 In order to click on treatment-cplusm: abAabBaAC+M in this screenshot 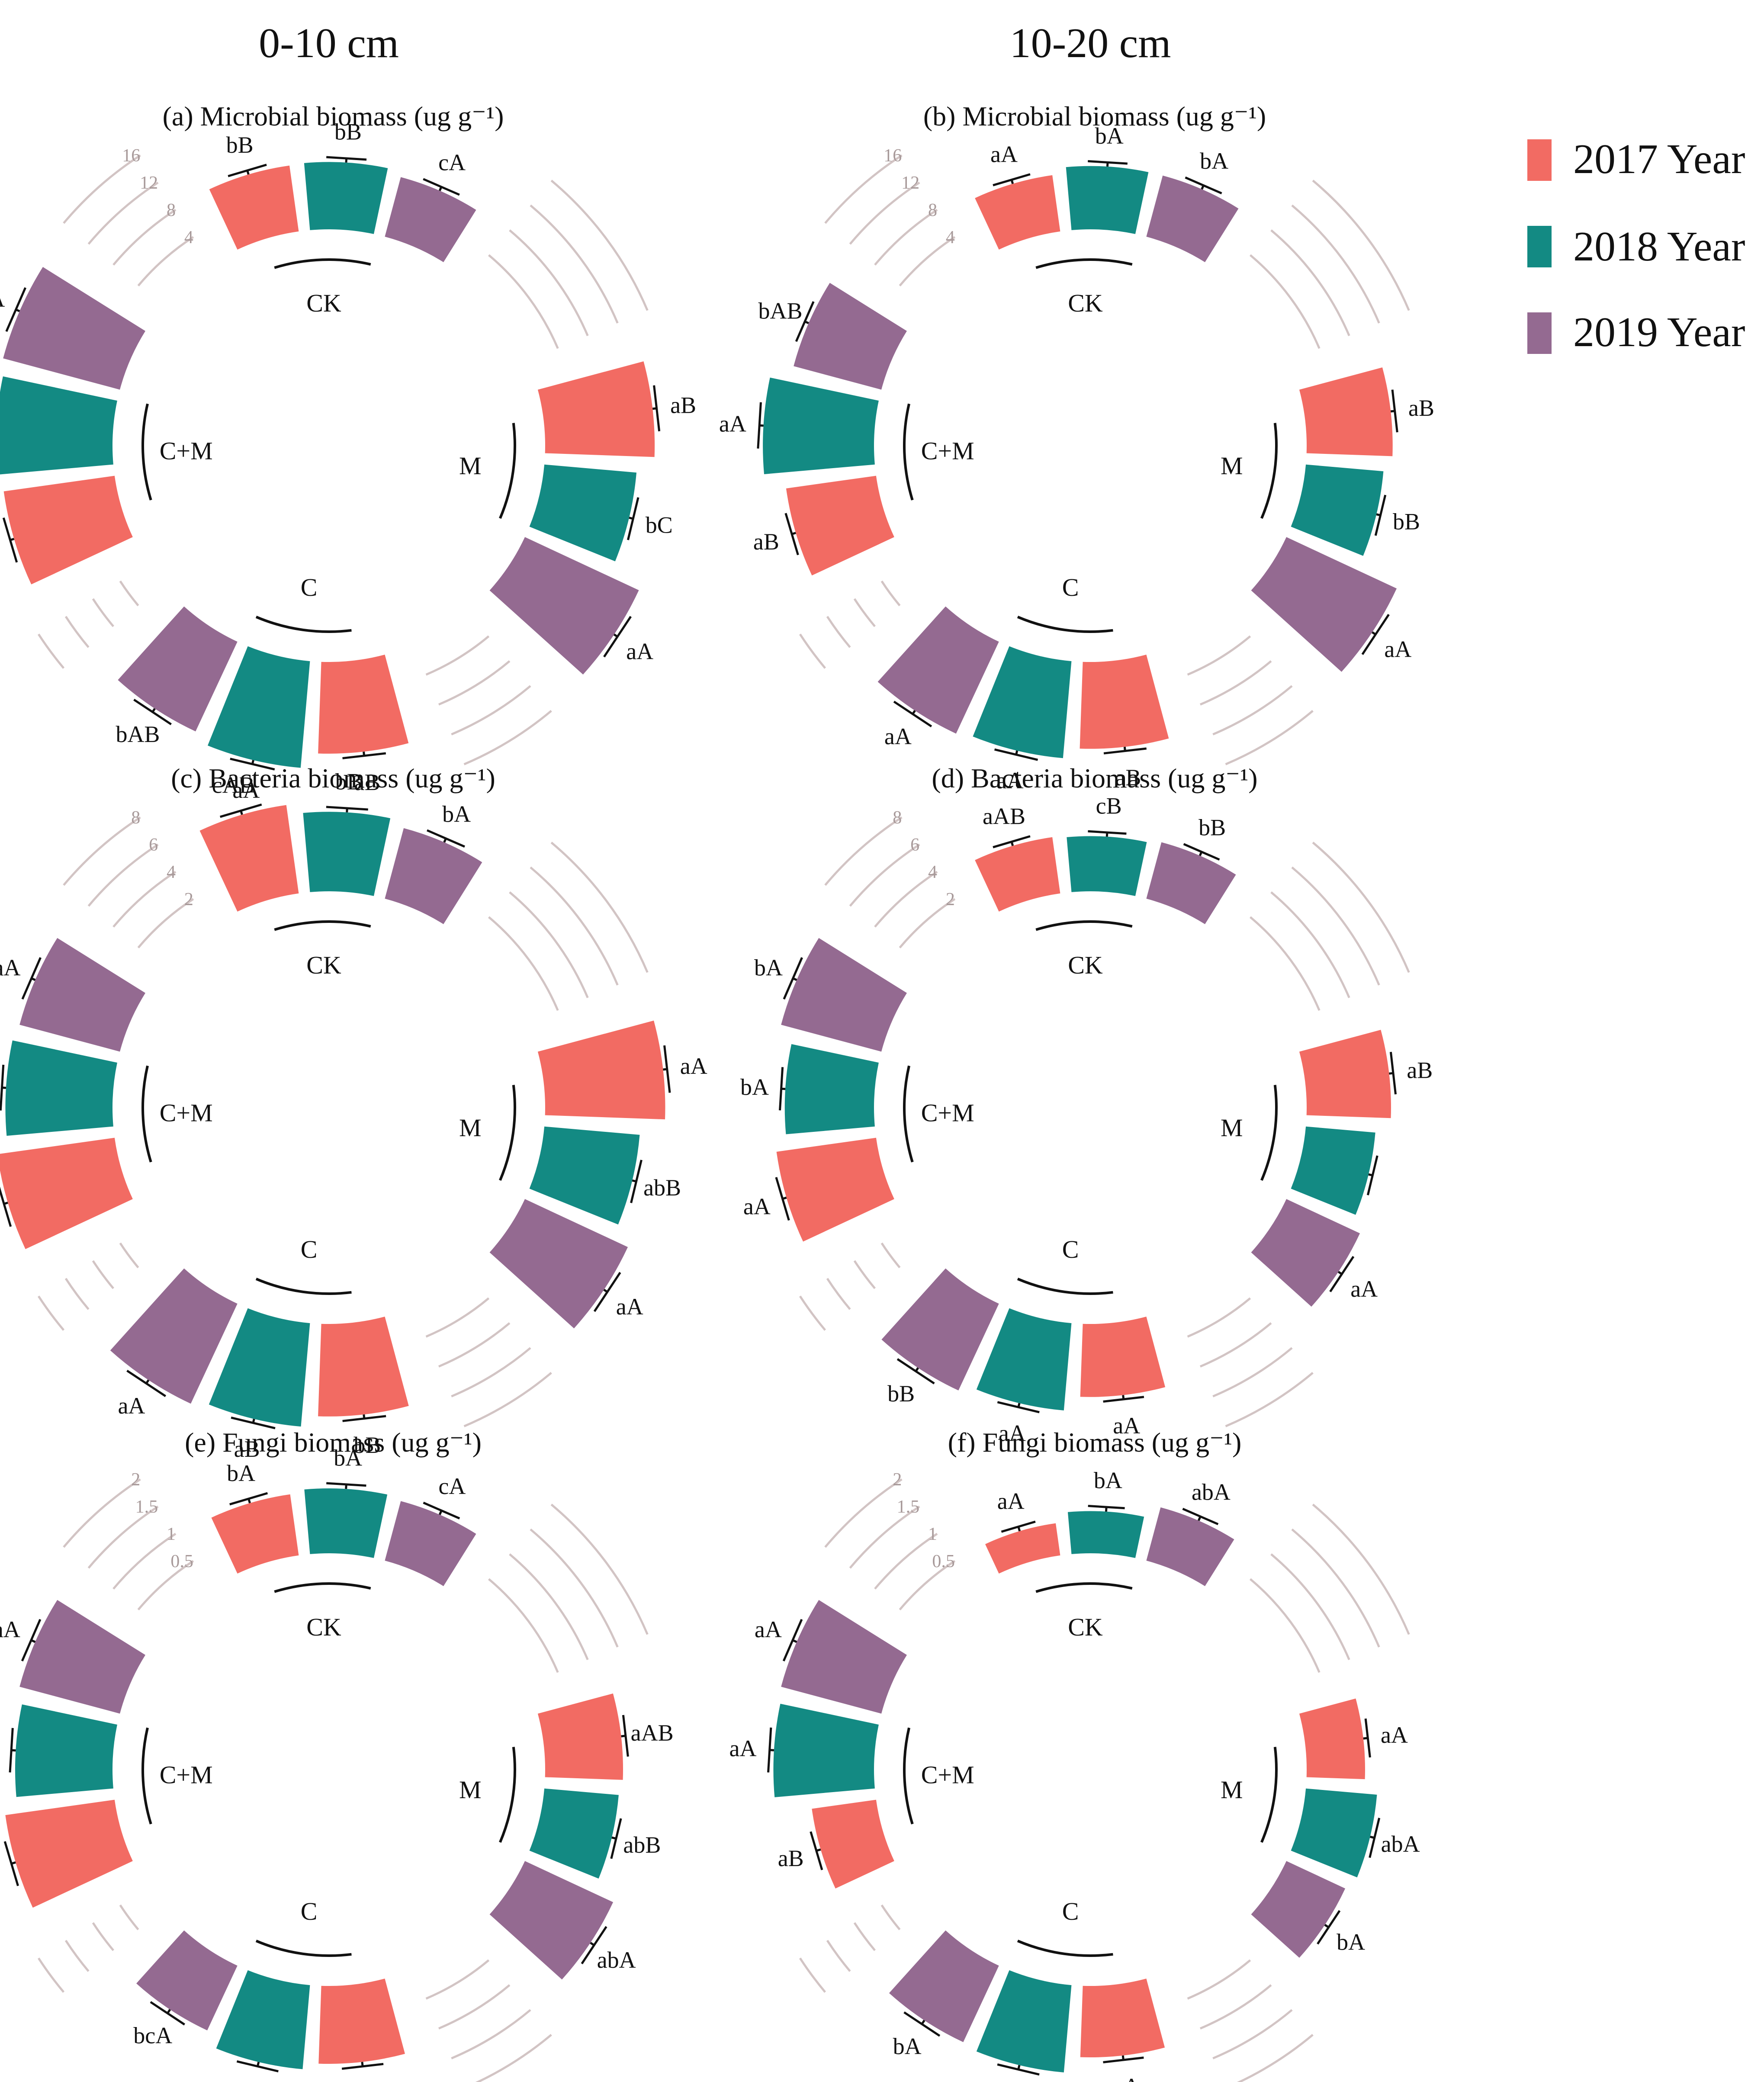, I will do `click(106, 1093)`.